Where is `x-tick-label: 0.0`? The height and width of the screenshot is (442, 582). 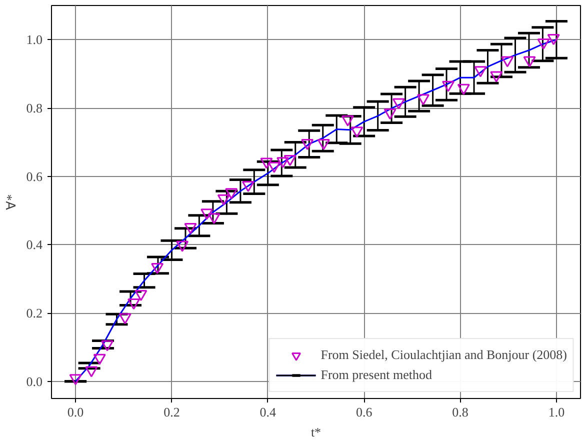
x-tick-label: 0.0 is located at coordinates (75, 412).